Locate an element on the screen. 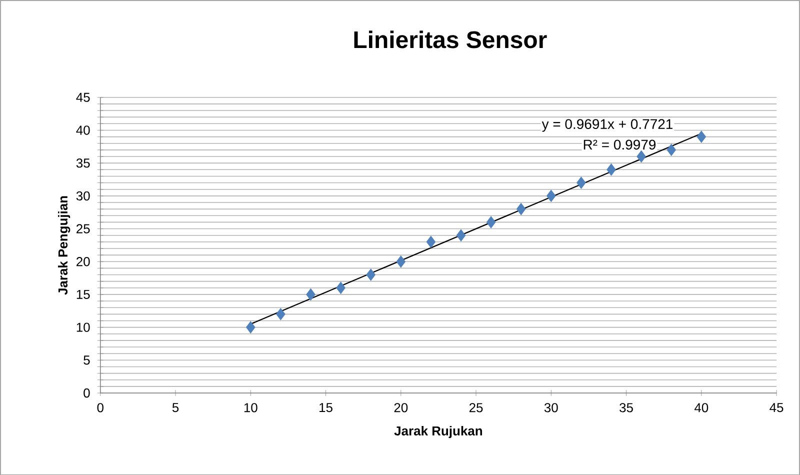 The height and width of the screenshot is (475, 800). y-tick-label: 15 is located at coordinates (83, 294).